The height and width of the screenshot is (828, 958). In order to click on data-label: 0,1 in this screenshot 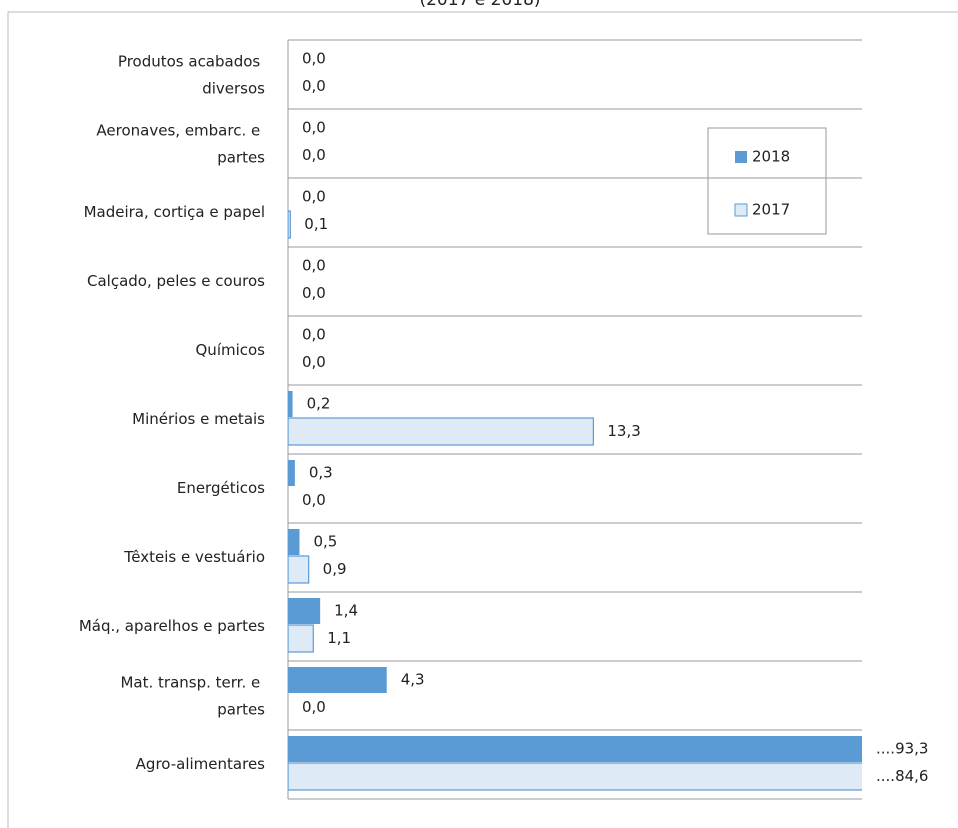, I will do `click(316, 224)`.